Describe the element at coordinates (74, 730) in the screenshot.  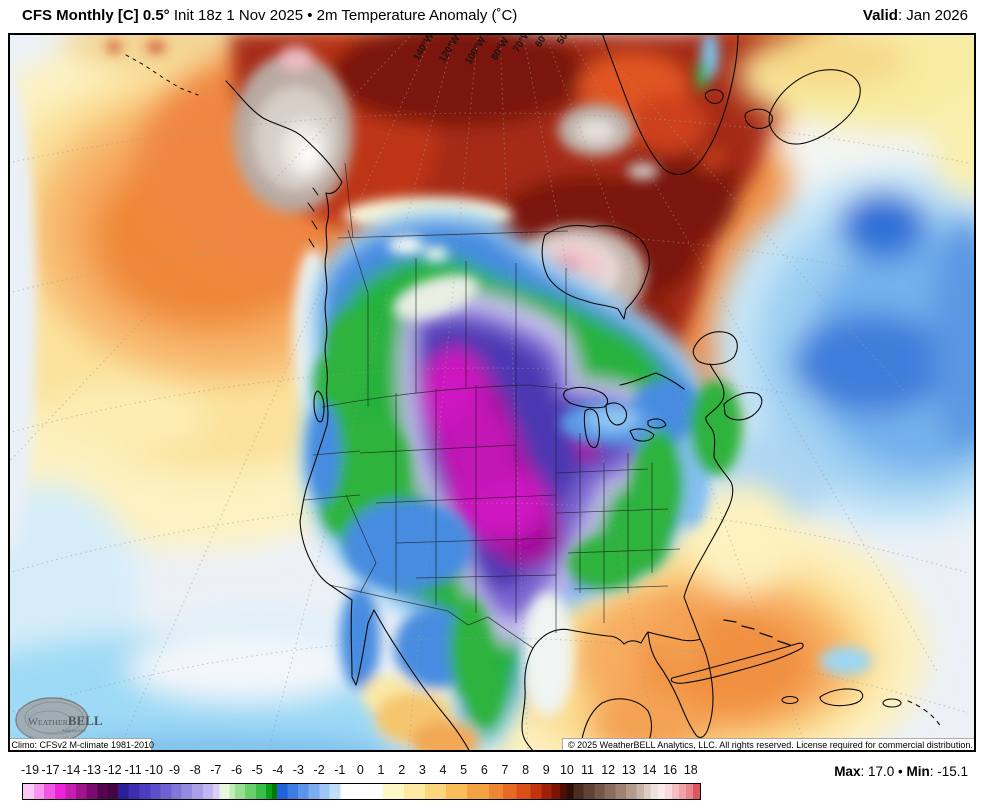
I see `svg-text: Analytics LLC` at that location.